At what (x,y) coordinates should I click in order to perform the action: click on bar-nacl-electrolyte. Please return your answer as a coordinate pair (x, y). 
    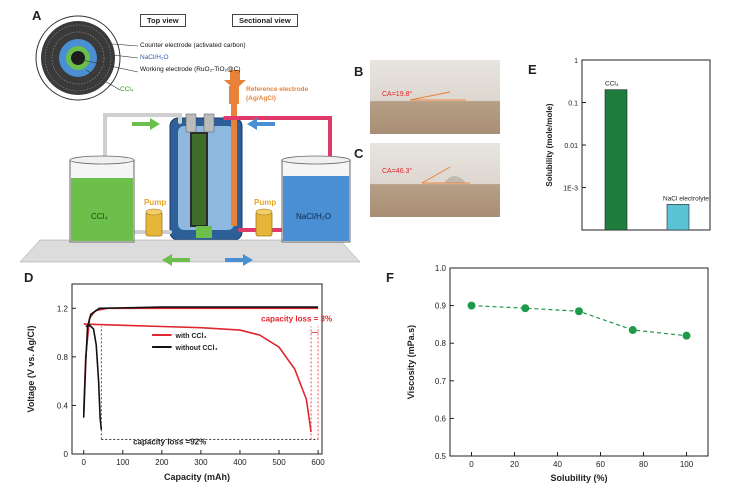
    Looking at the image, I should click on (678, 217).